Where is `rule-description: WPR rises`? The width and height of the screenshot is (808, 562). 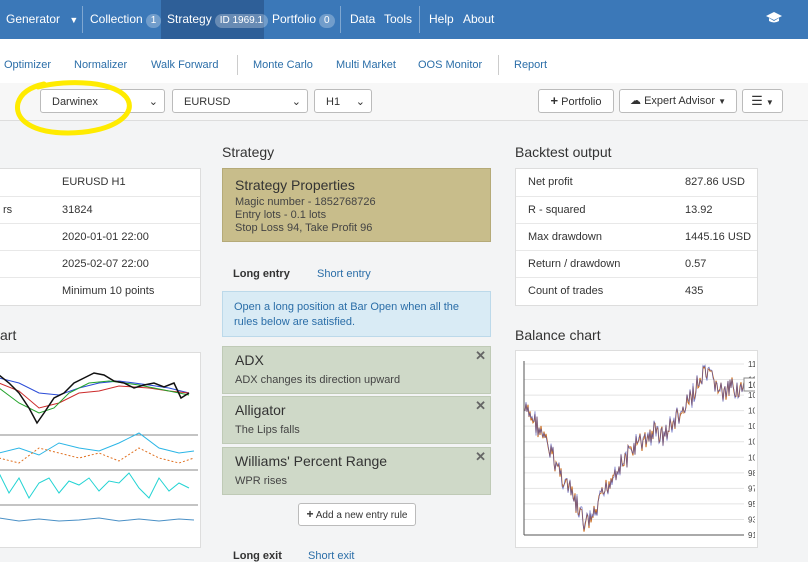 rule-description: WPR rises is located at coordinates (261, 481).